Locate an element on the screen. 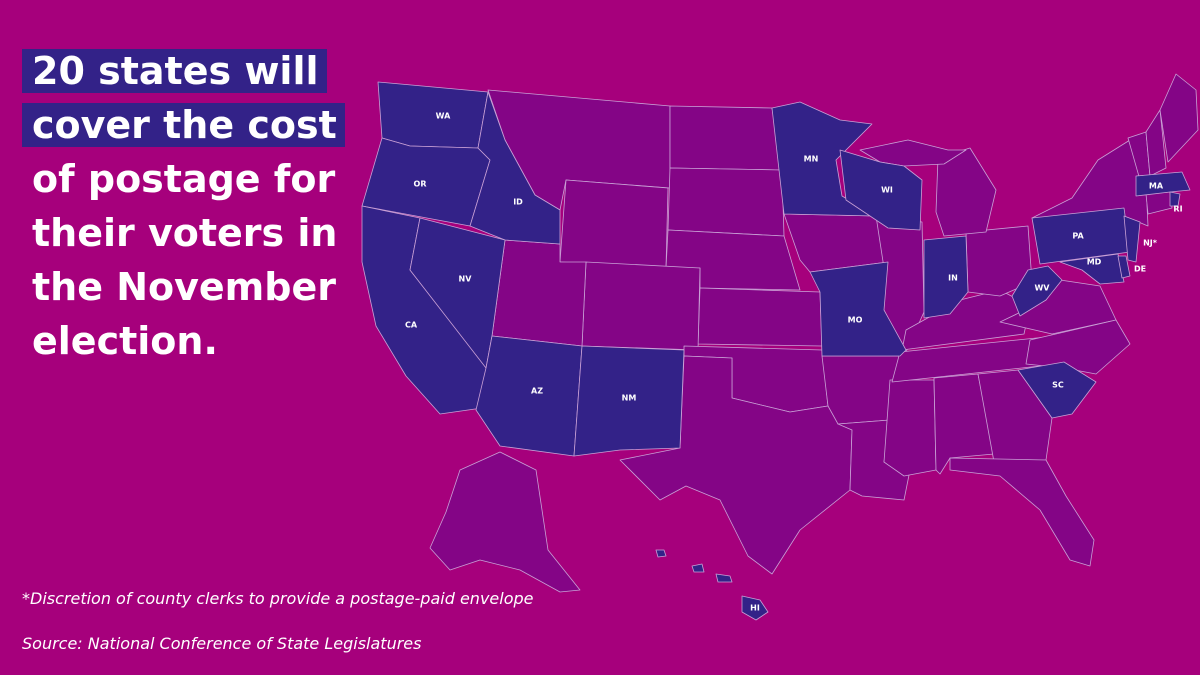 Image resolution: width=1200 pixels, height=675 pixels. state-sc is located at coordinates (1057, 390).